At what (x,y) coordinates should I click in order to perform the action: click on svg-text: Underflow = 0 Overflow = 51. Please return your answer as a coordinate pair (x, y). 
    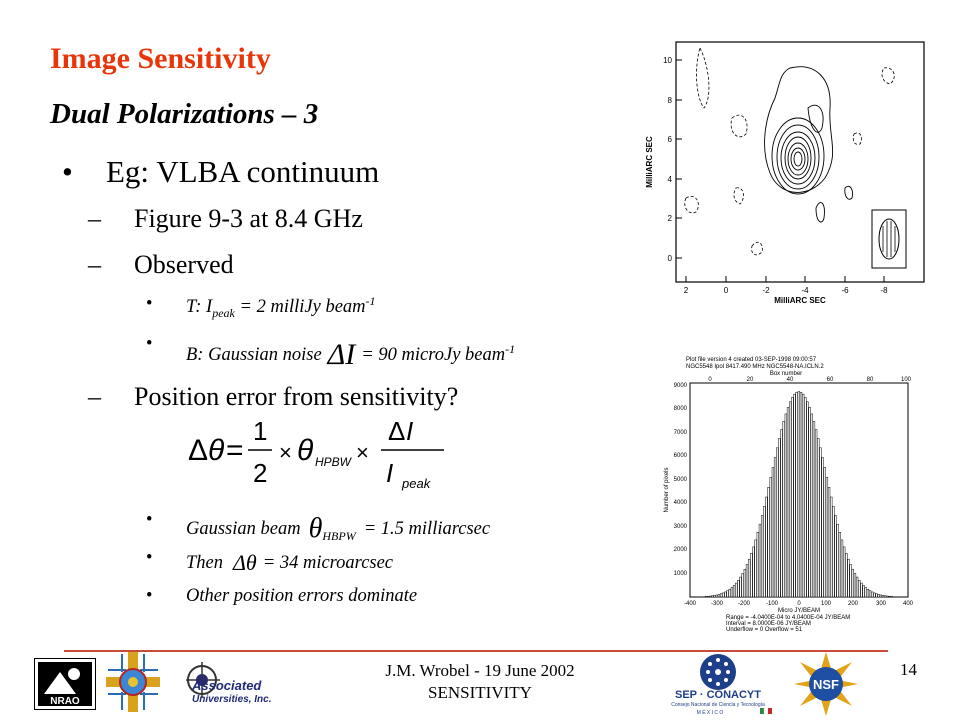
    Looking at the image, I should click on (764, 630).